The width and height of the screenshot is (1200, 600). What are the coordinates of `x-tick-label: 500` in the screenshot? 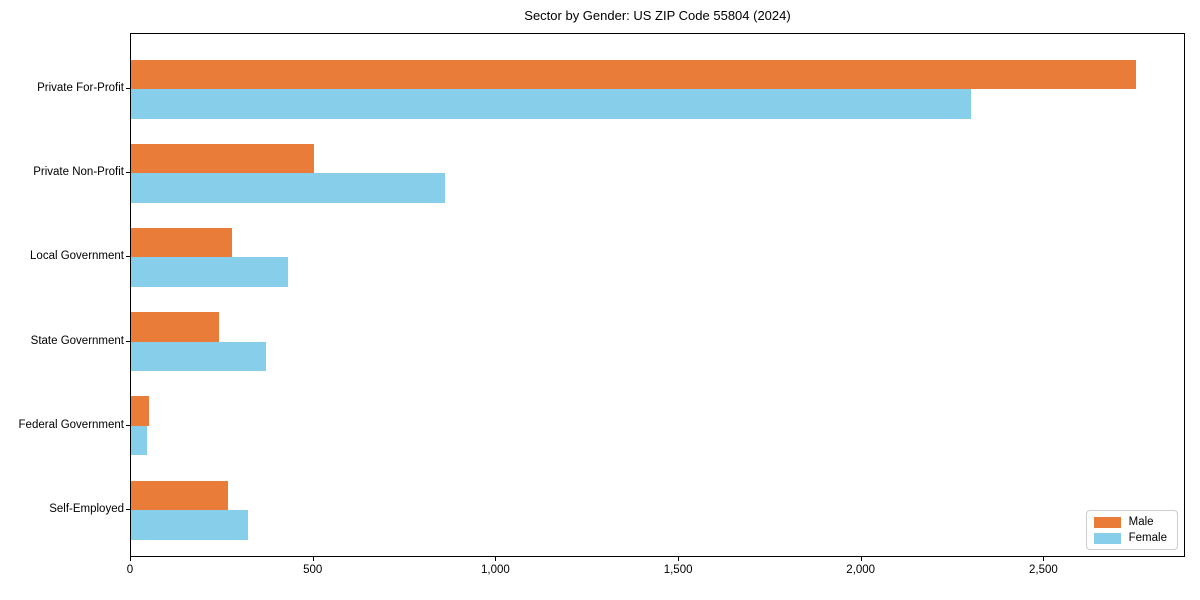 It's located at (313, 570).